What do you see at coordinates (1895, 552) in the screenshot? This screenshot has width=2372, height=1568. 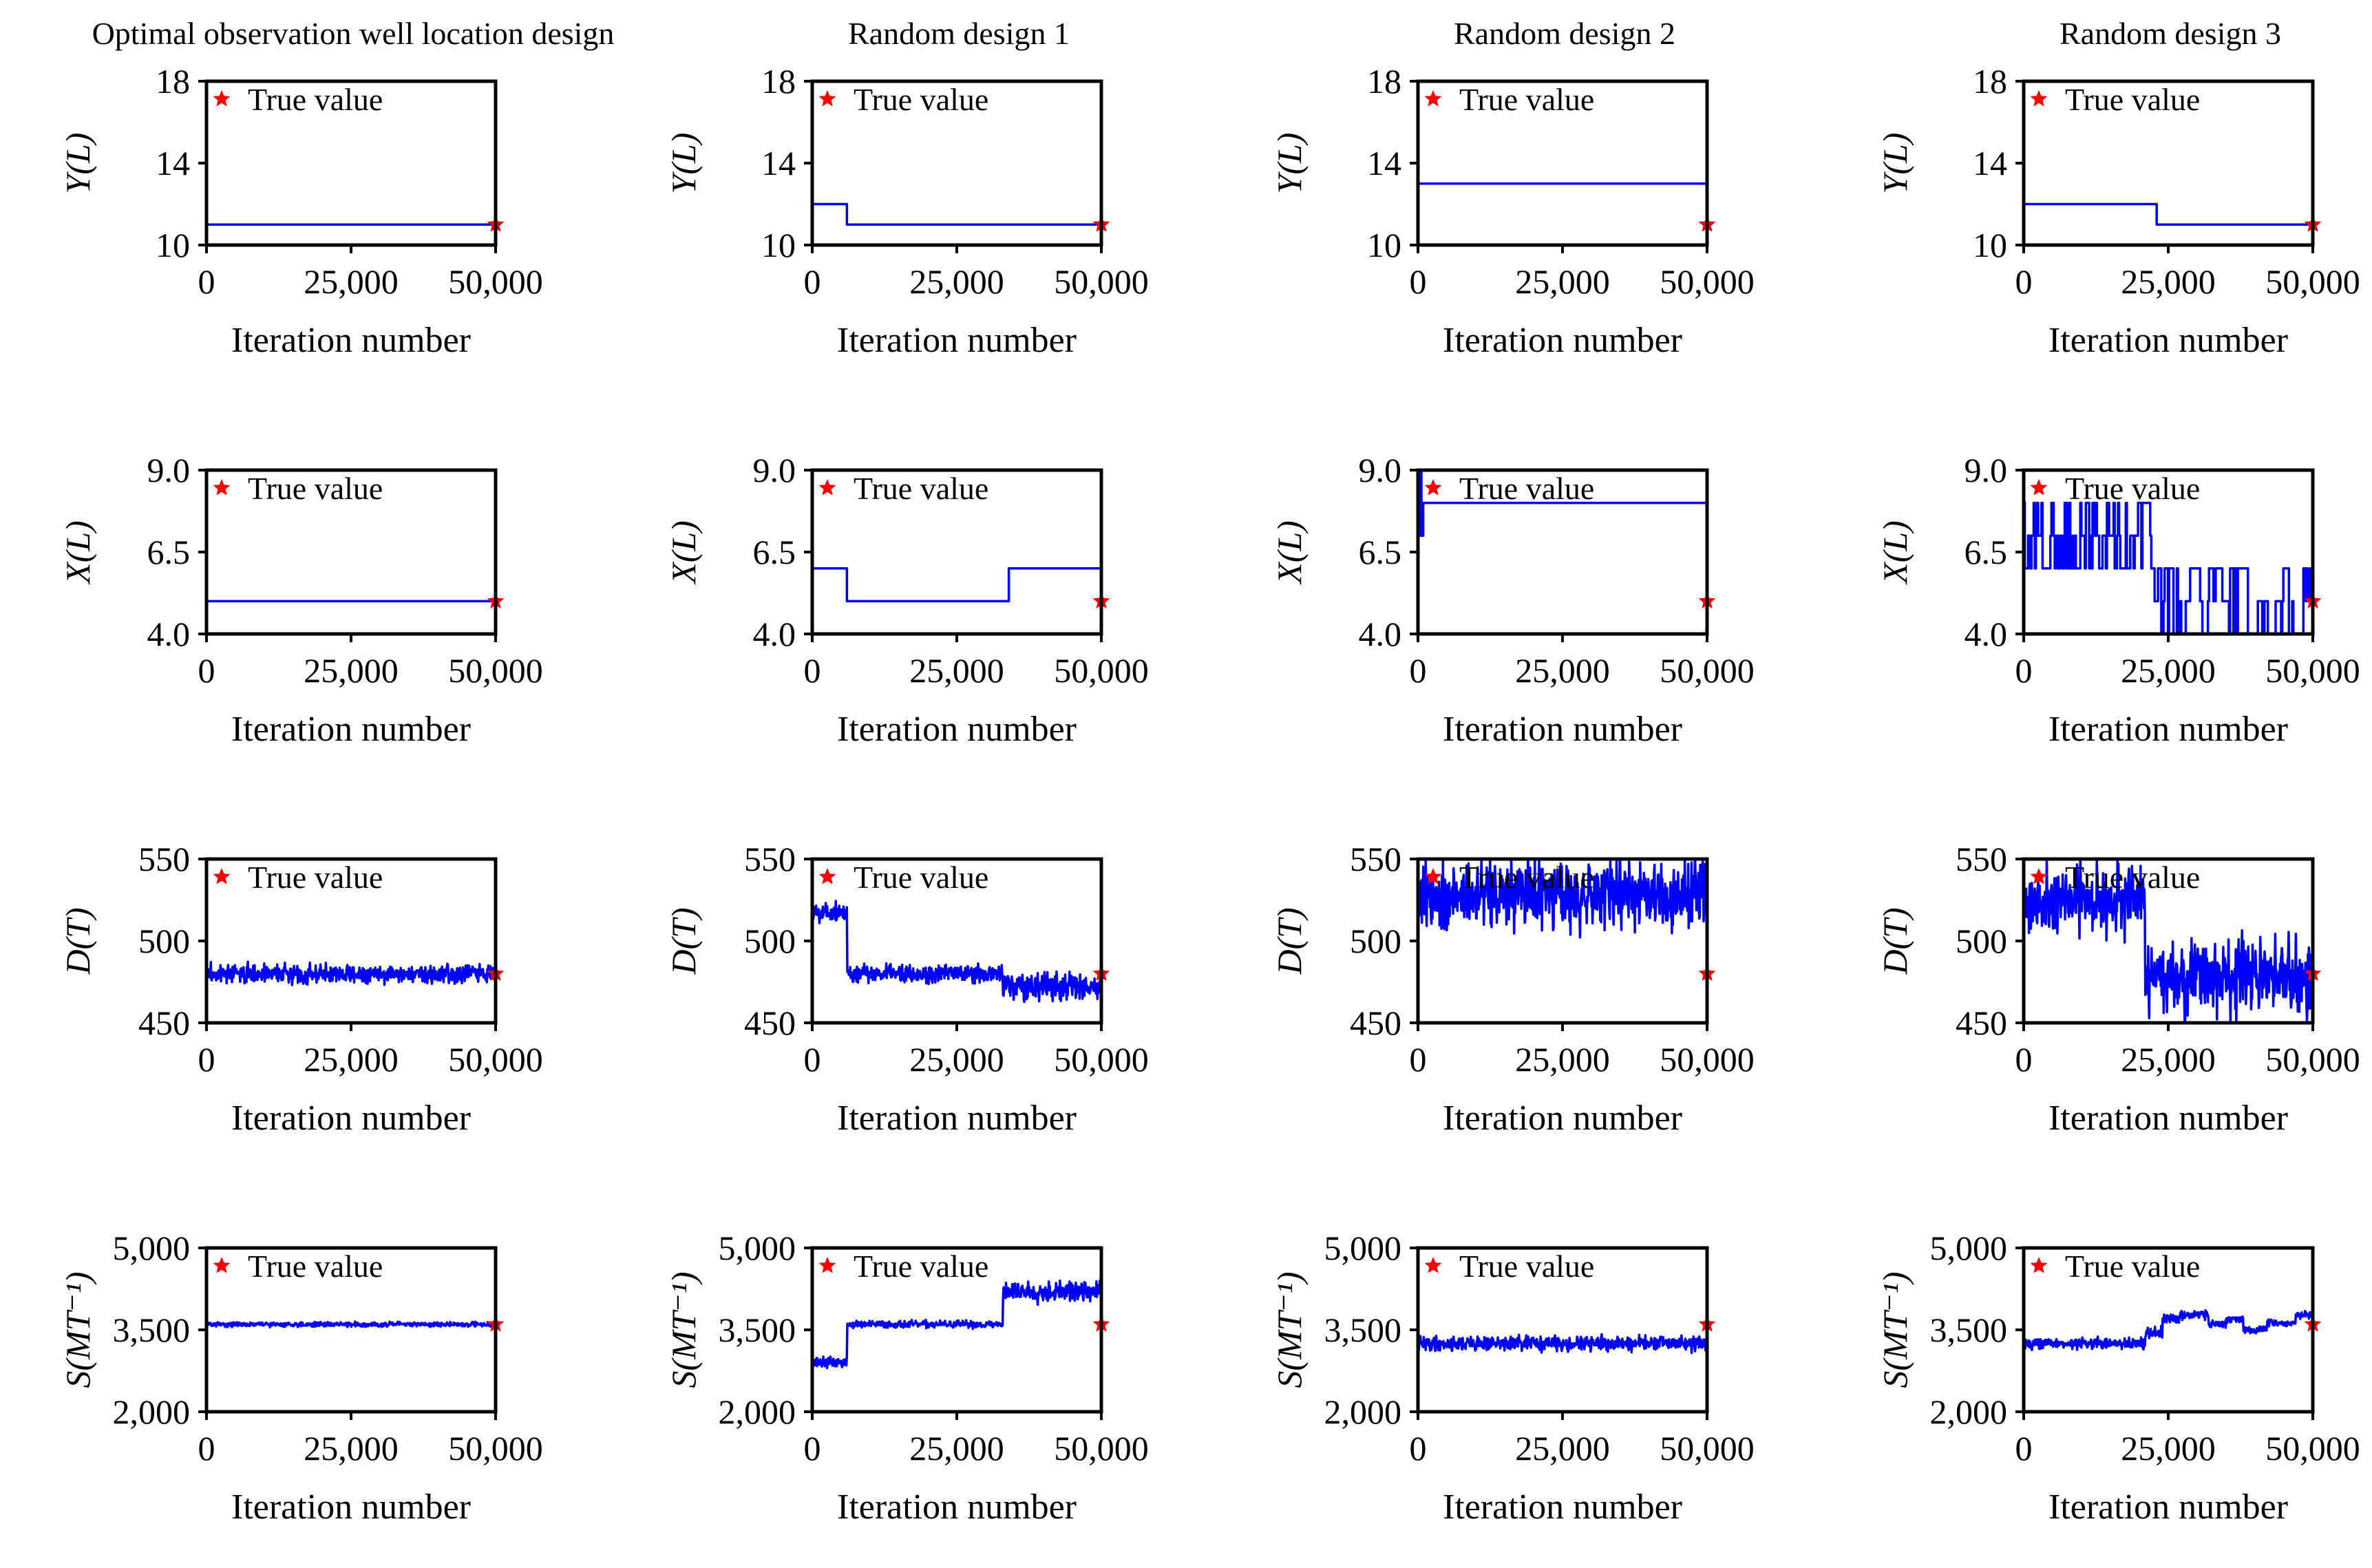 I see `y-axis-label: X(L)` at bounding box center [1895, 552].